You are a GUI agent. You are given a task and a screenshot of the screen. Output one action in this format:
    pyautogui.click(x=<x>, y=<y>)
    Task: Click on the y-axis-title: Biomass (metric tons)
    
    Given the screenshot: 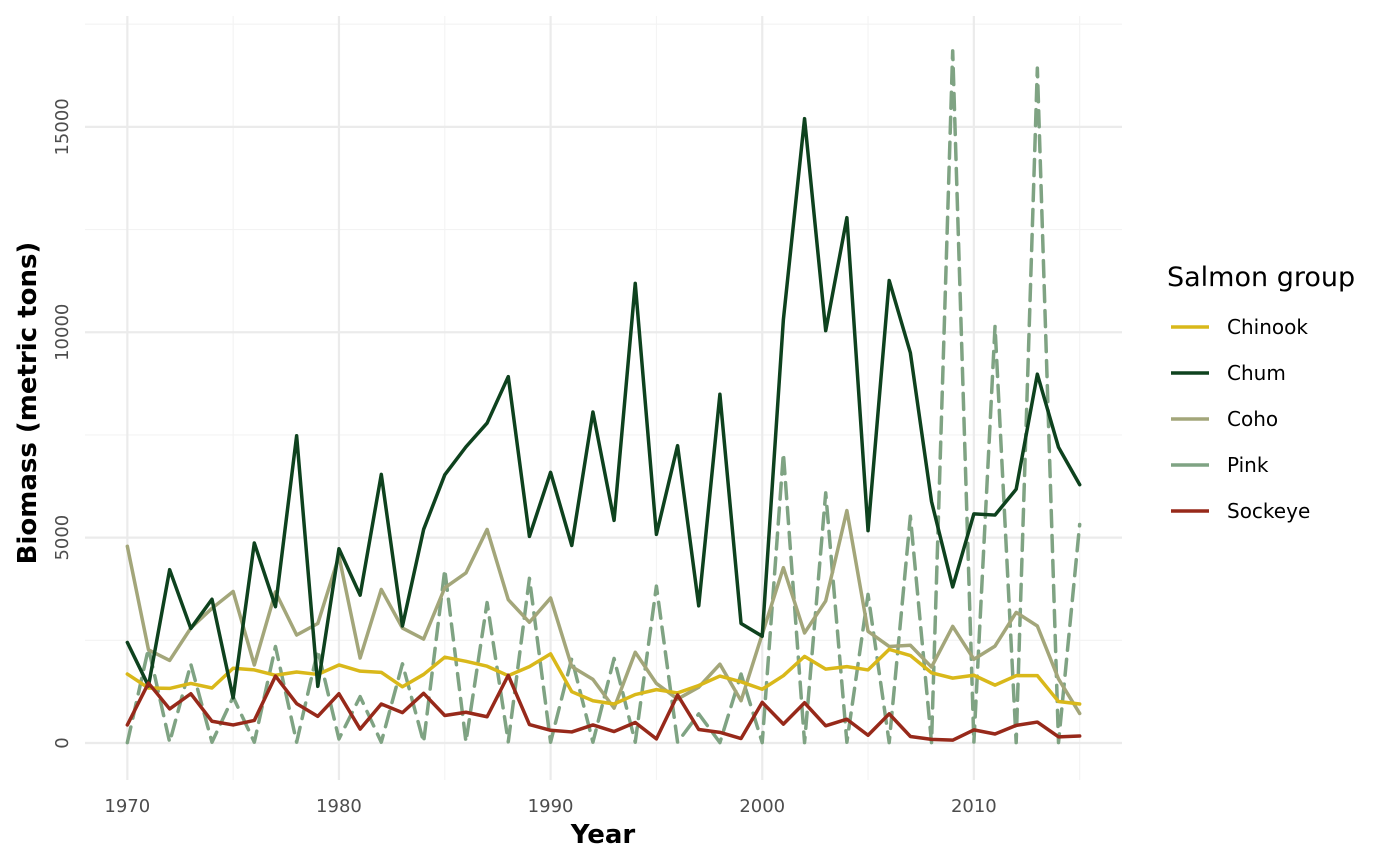 What is the action you would take?
    pyautogui.click(x=28, y=403)
    